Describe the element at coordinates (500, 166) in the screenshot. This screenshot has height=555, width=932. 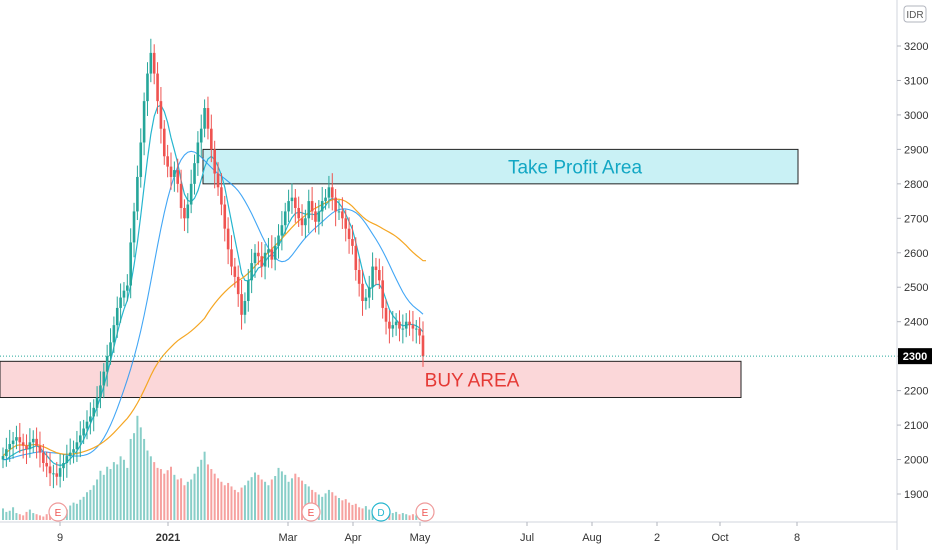
I see `take_profit-zone` at that location.